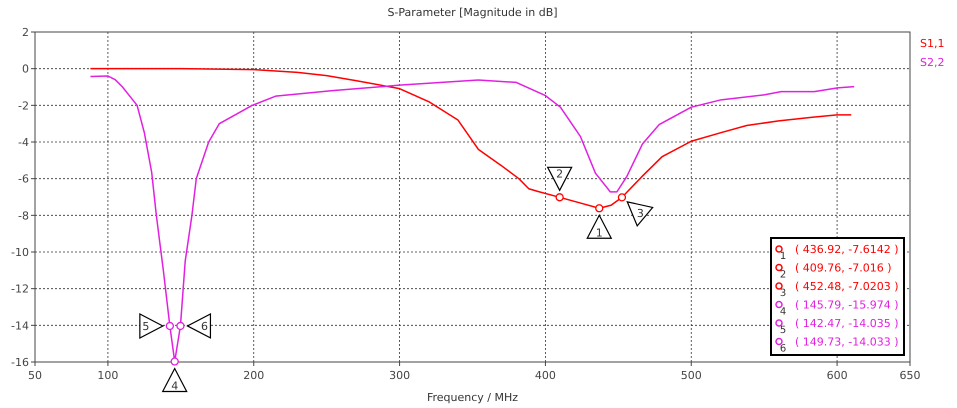 This screenshot has height=408, width=957. What do you see at coordinates (560, 173) in the screenshot?
I see `annotation: 2` at bounding box center [560, 173].